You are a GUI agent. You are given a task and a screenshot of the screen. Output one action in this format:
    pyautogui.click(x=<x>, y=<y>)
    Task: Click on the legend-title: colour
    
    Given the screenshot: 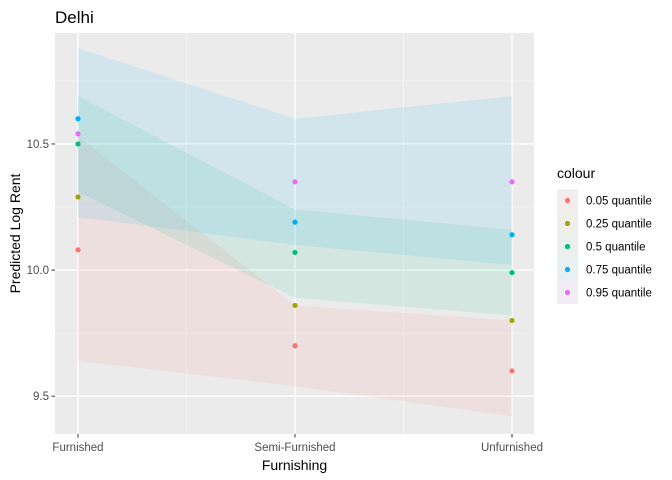 What is the action you would take?
    pyautogui.click(x=576, y=173)
    